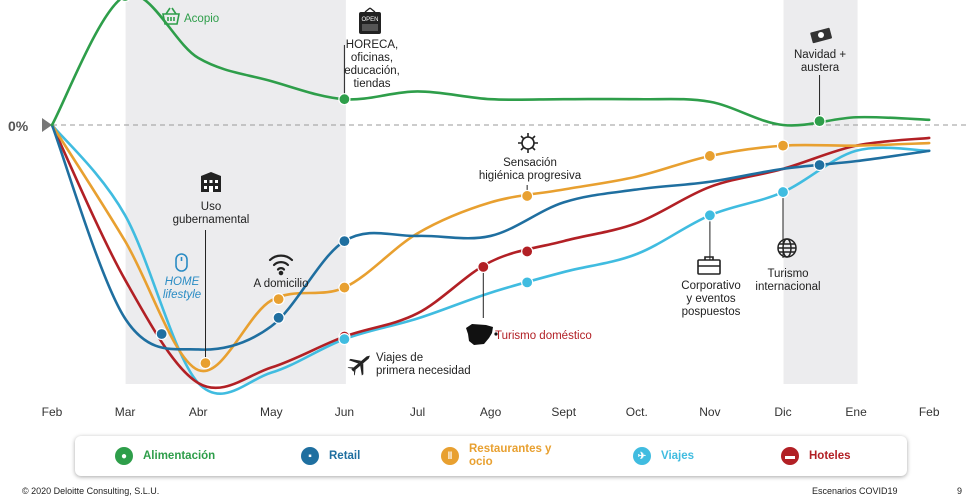  Describe the element at coordinates (171, 16) in the screenshot. I see `basket-icon` at that location.